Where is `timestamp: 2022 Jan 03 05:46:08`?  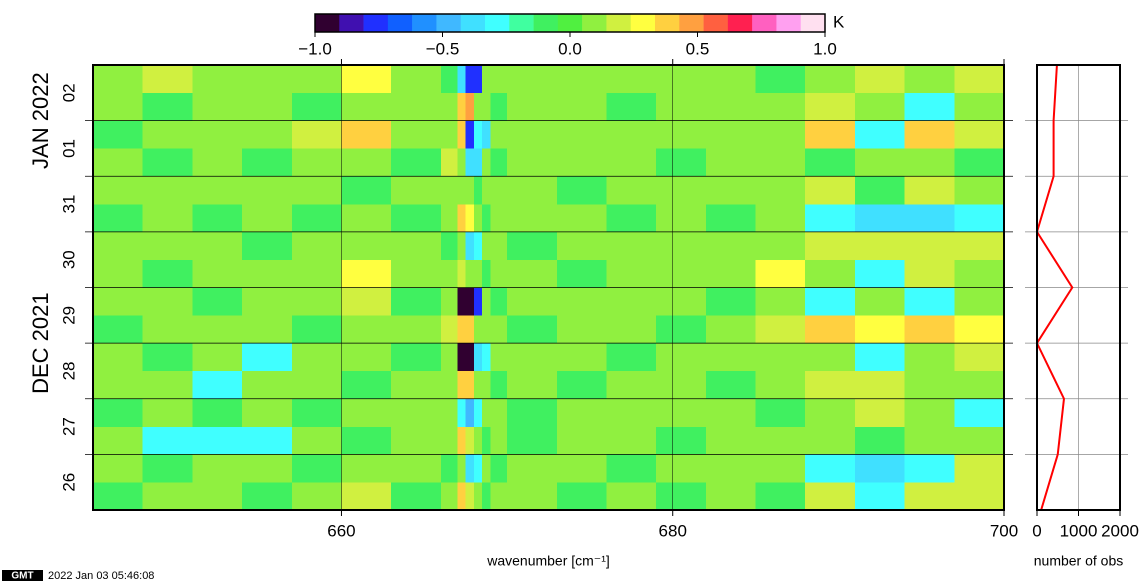 timestamp: 2022 Jan 03 05:46:08 is located at coordinates (101, 576).